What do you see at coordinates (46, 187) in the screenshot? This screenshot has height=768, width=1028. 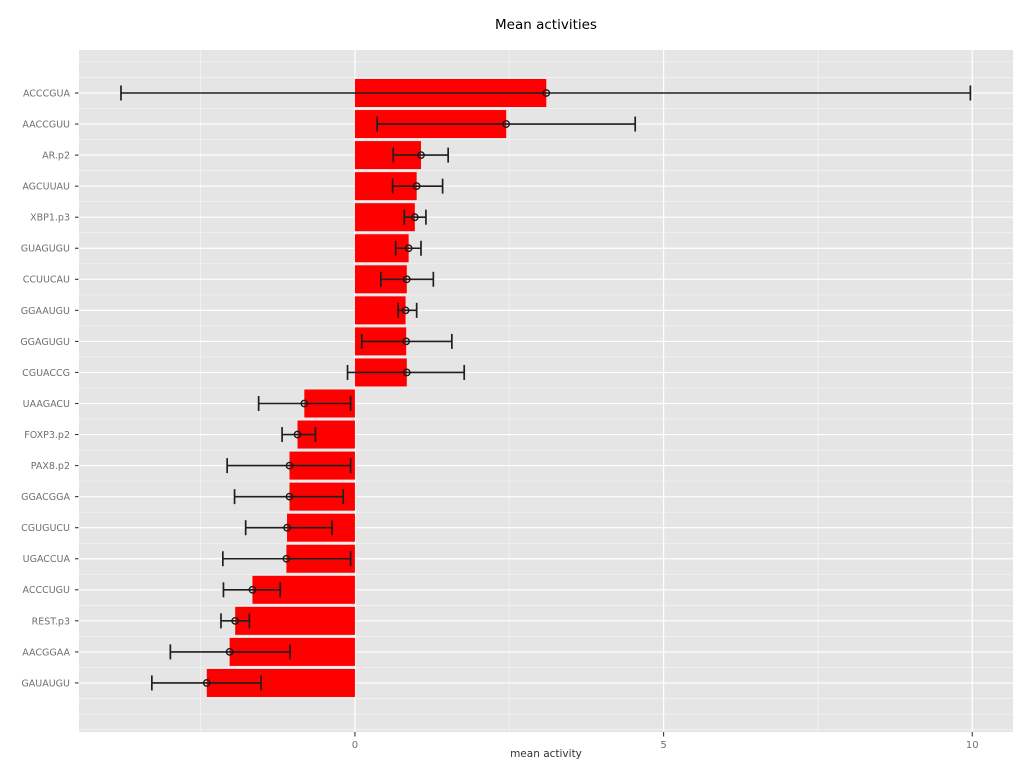 I see `y-axis-label: AGCUUAU` at bounding box center [46, 187].